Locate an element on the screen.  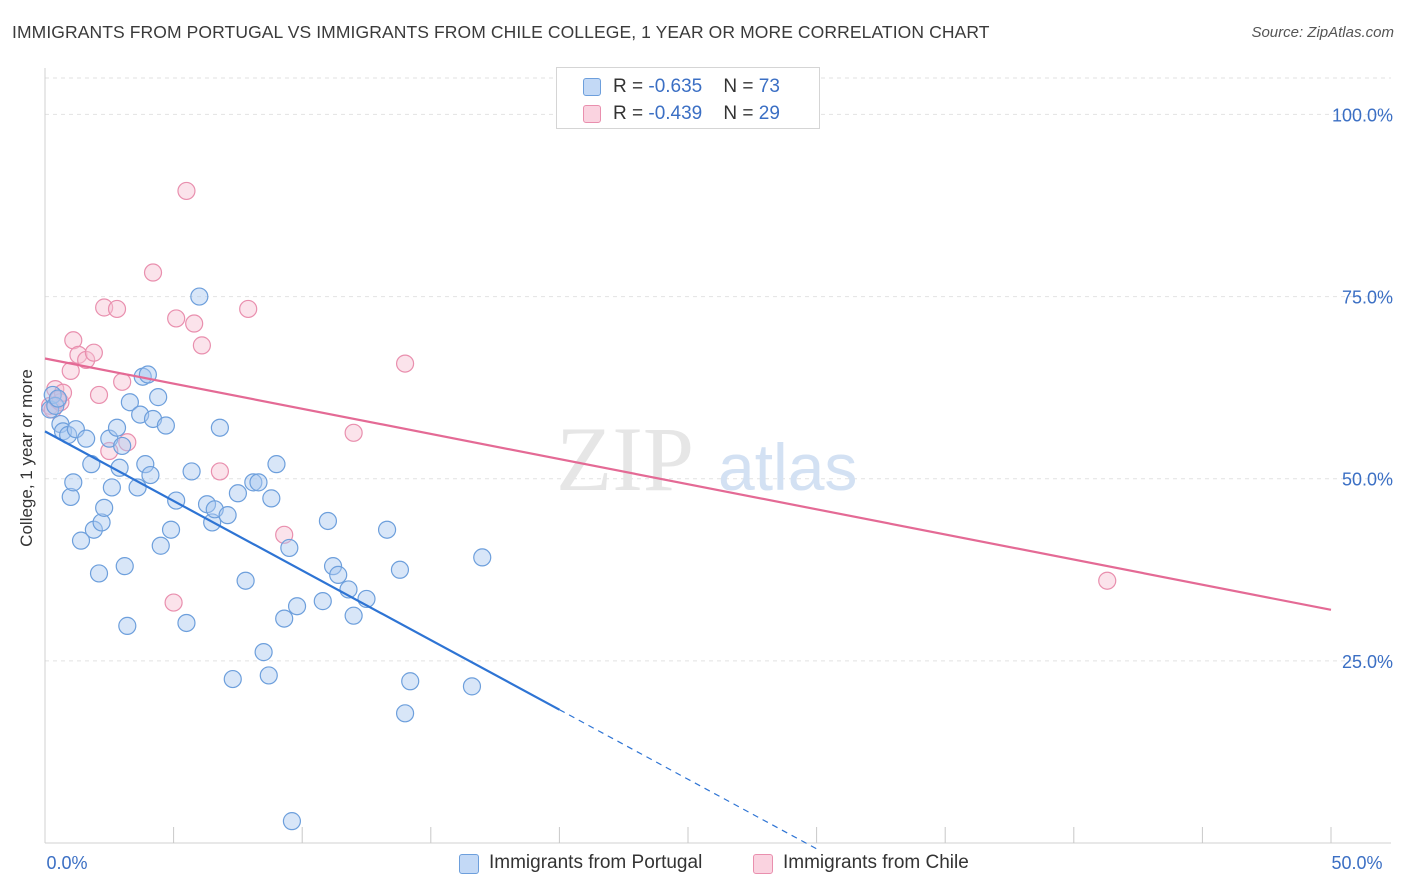
chile-legend-swatch is located at coordinates (763, 864).